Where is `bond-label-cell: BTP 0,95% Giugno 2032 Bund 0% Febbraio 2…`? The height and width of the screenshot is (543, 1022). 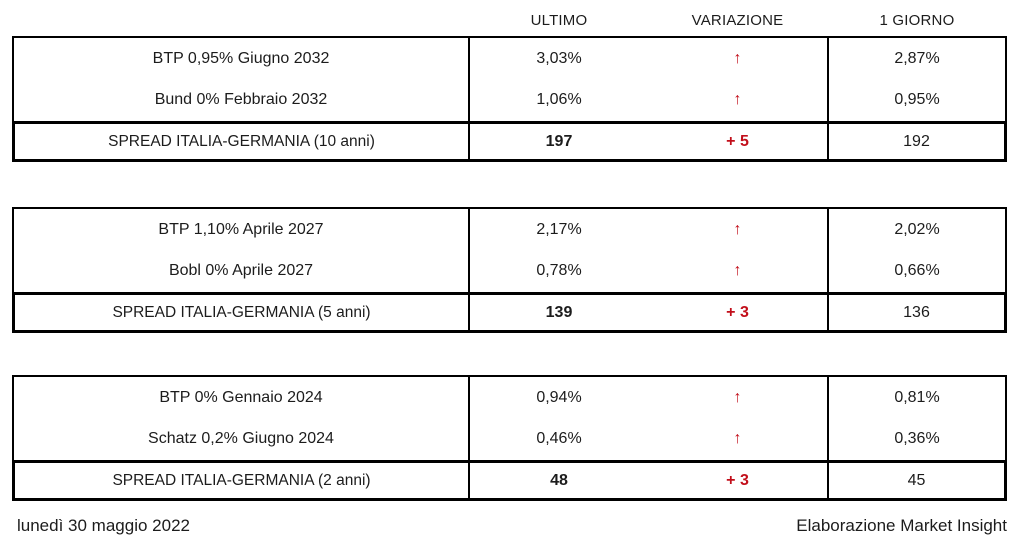 bond-label-cell: BTP 0,95% Giugno 2032 Bund 0% Febbraio 2… is located at coordinates (241, 78).